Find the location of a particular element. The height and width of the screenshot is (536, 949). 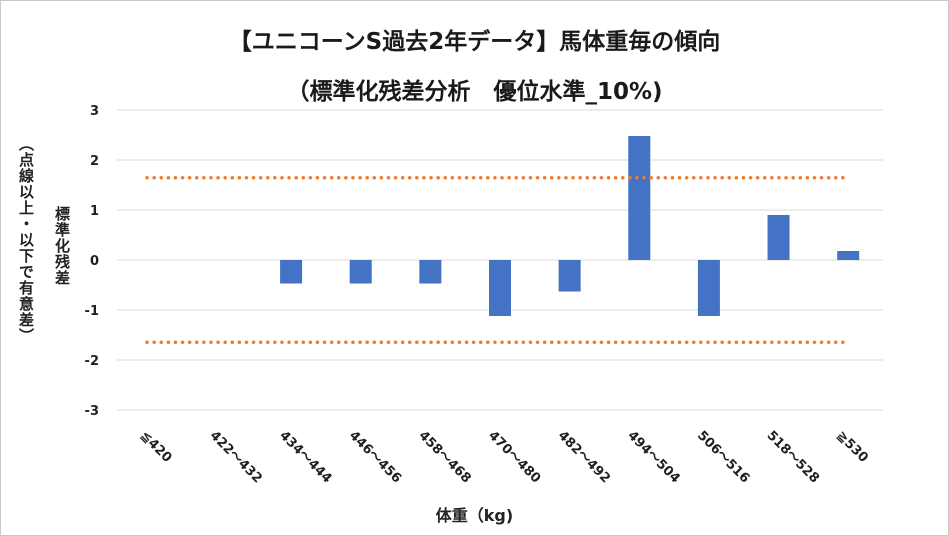

x-tick-label: 458～468 is located at coordinates (445, 457).